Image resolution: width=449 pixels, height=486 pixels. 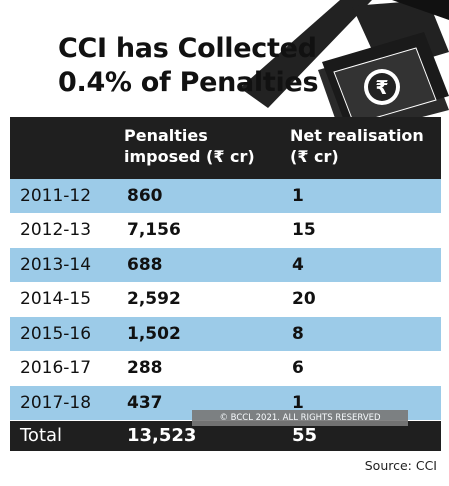 I want to click on year-cell: 2015-16, so click(x=56, y=333).